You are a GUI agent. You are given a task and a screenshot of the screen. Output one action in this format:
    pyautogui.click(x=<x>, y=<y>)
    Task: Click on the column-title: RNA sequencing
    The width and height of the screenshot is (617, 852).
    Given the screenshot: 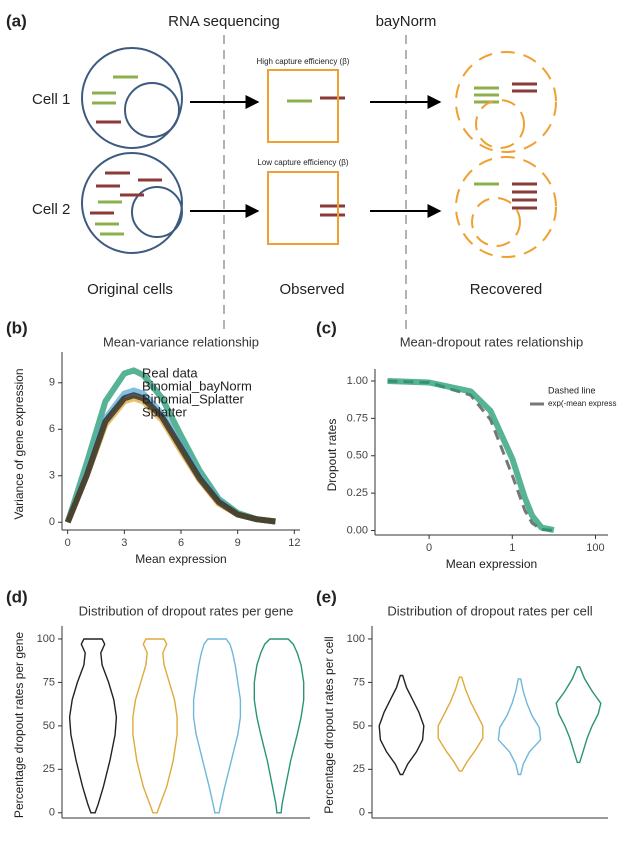 What is the action you would take?
    pyautogui.click(x=224, y=21)
    